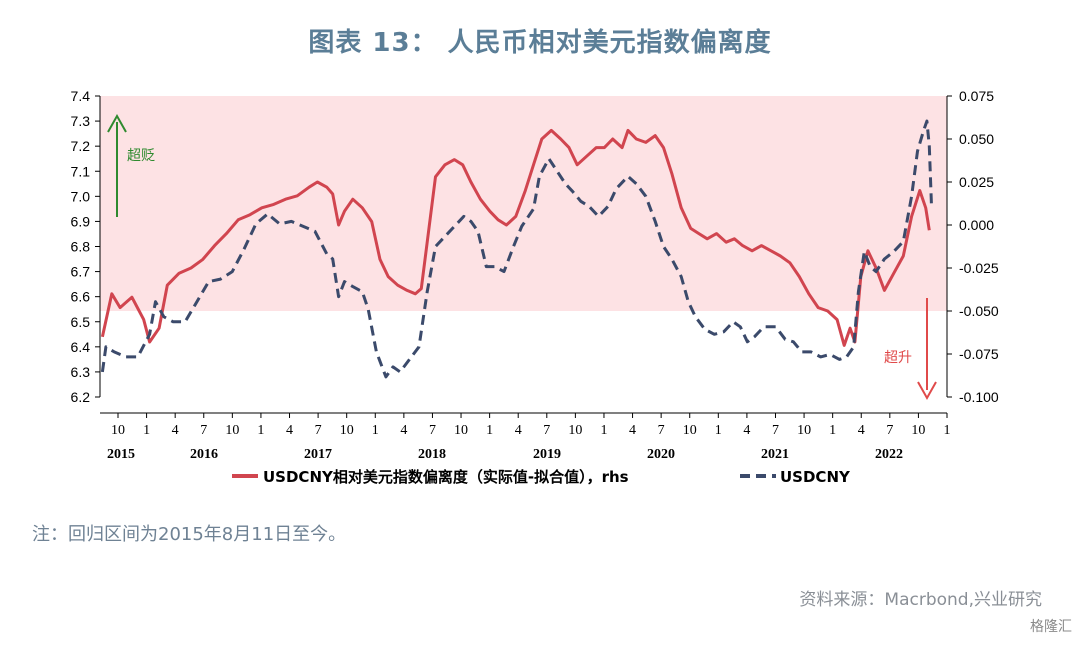  Describe the element at coordinates (81, 247) in the screenshot. I see `left-tick-label: 6.8` at that location.